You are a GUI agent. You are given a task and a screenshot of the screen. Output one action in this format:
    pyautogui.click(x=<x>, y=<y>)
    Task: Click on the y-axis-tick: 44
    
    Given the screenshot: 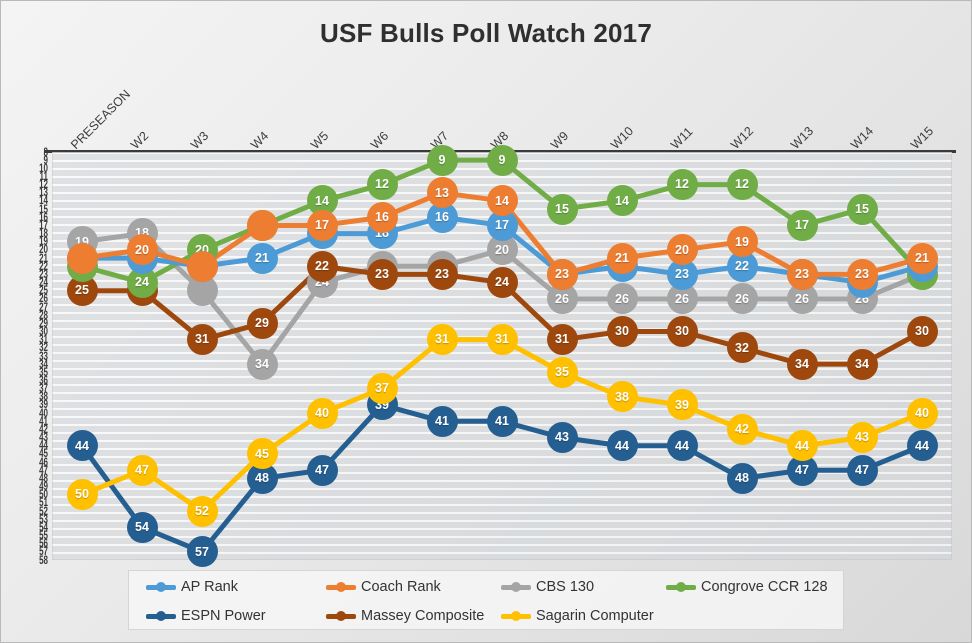 What is the action you would take?
    pyautogui.click(x=43, y=446)
    